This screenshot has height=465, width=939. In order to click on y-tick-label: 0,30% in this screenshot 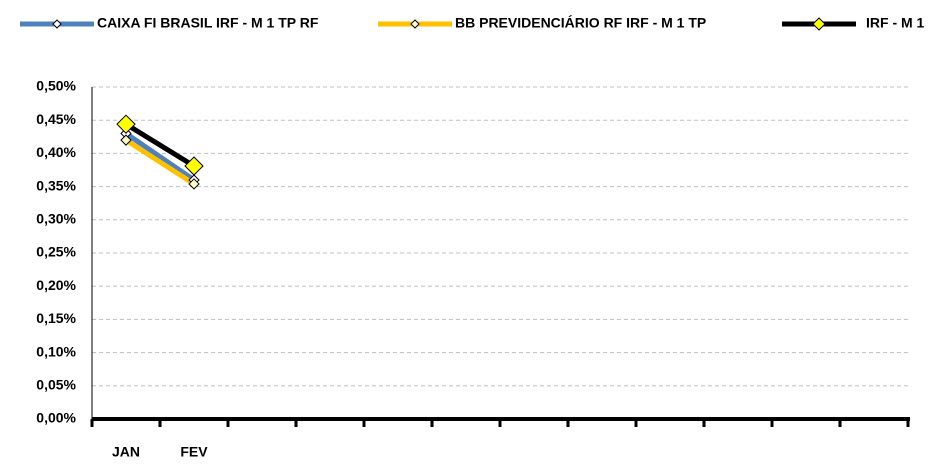, I will do `click(56, 219)`.